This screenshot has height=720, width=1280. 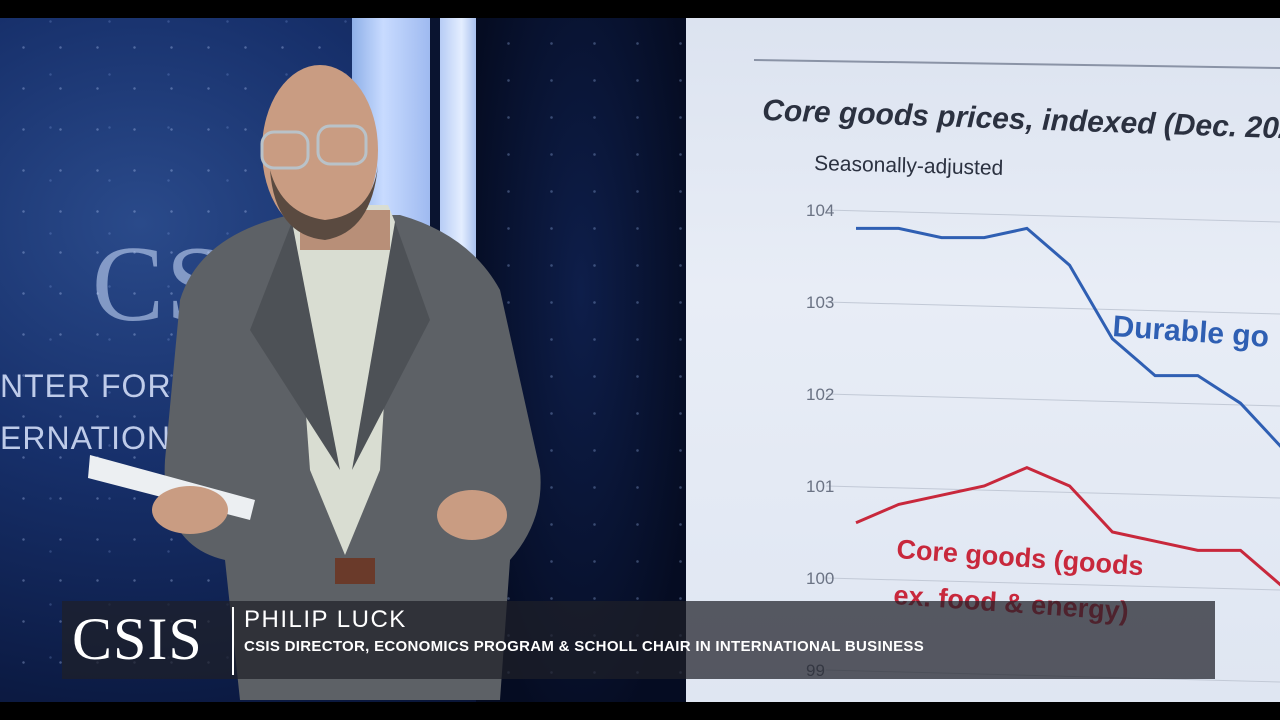 What do you see at coordinates (1021, 120) in the screenshot?
I see `screen-chart-title: Core goods prices, indexed (Dec. 2024` at bounding box center [1021, 120].